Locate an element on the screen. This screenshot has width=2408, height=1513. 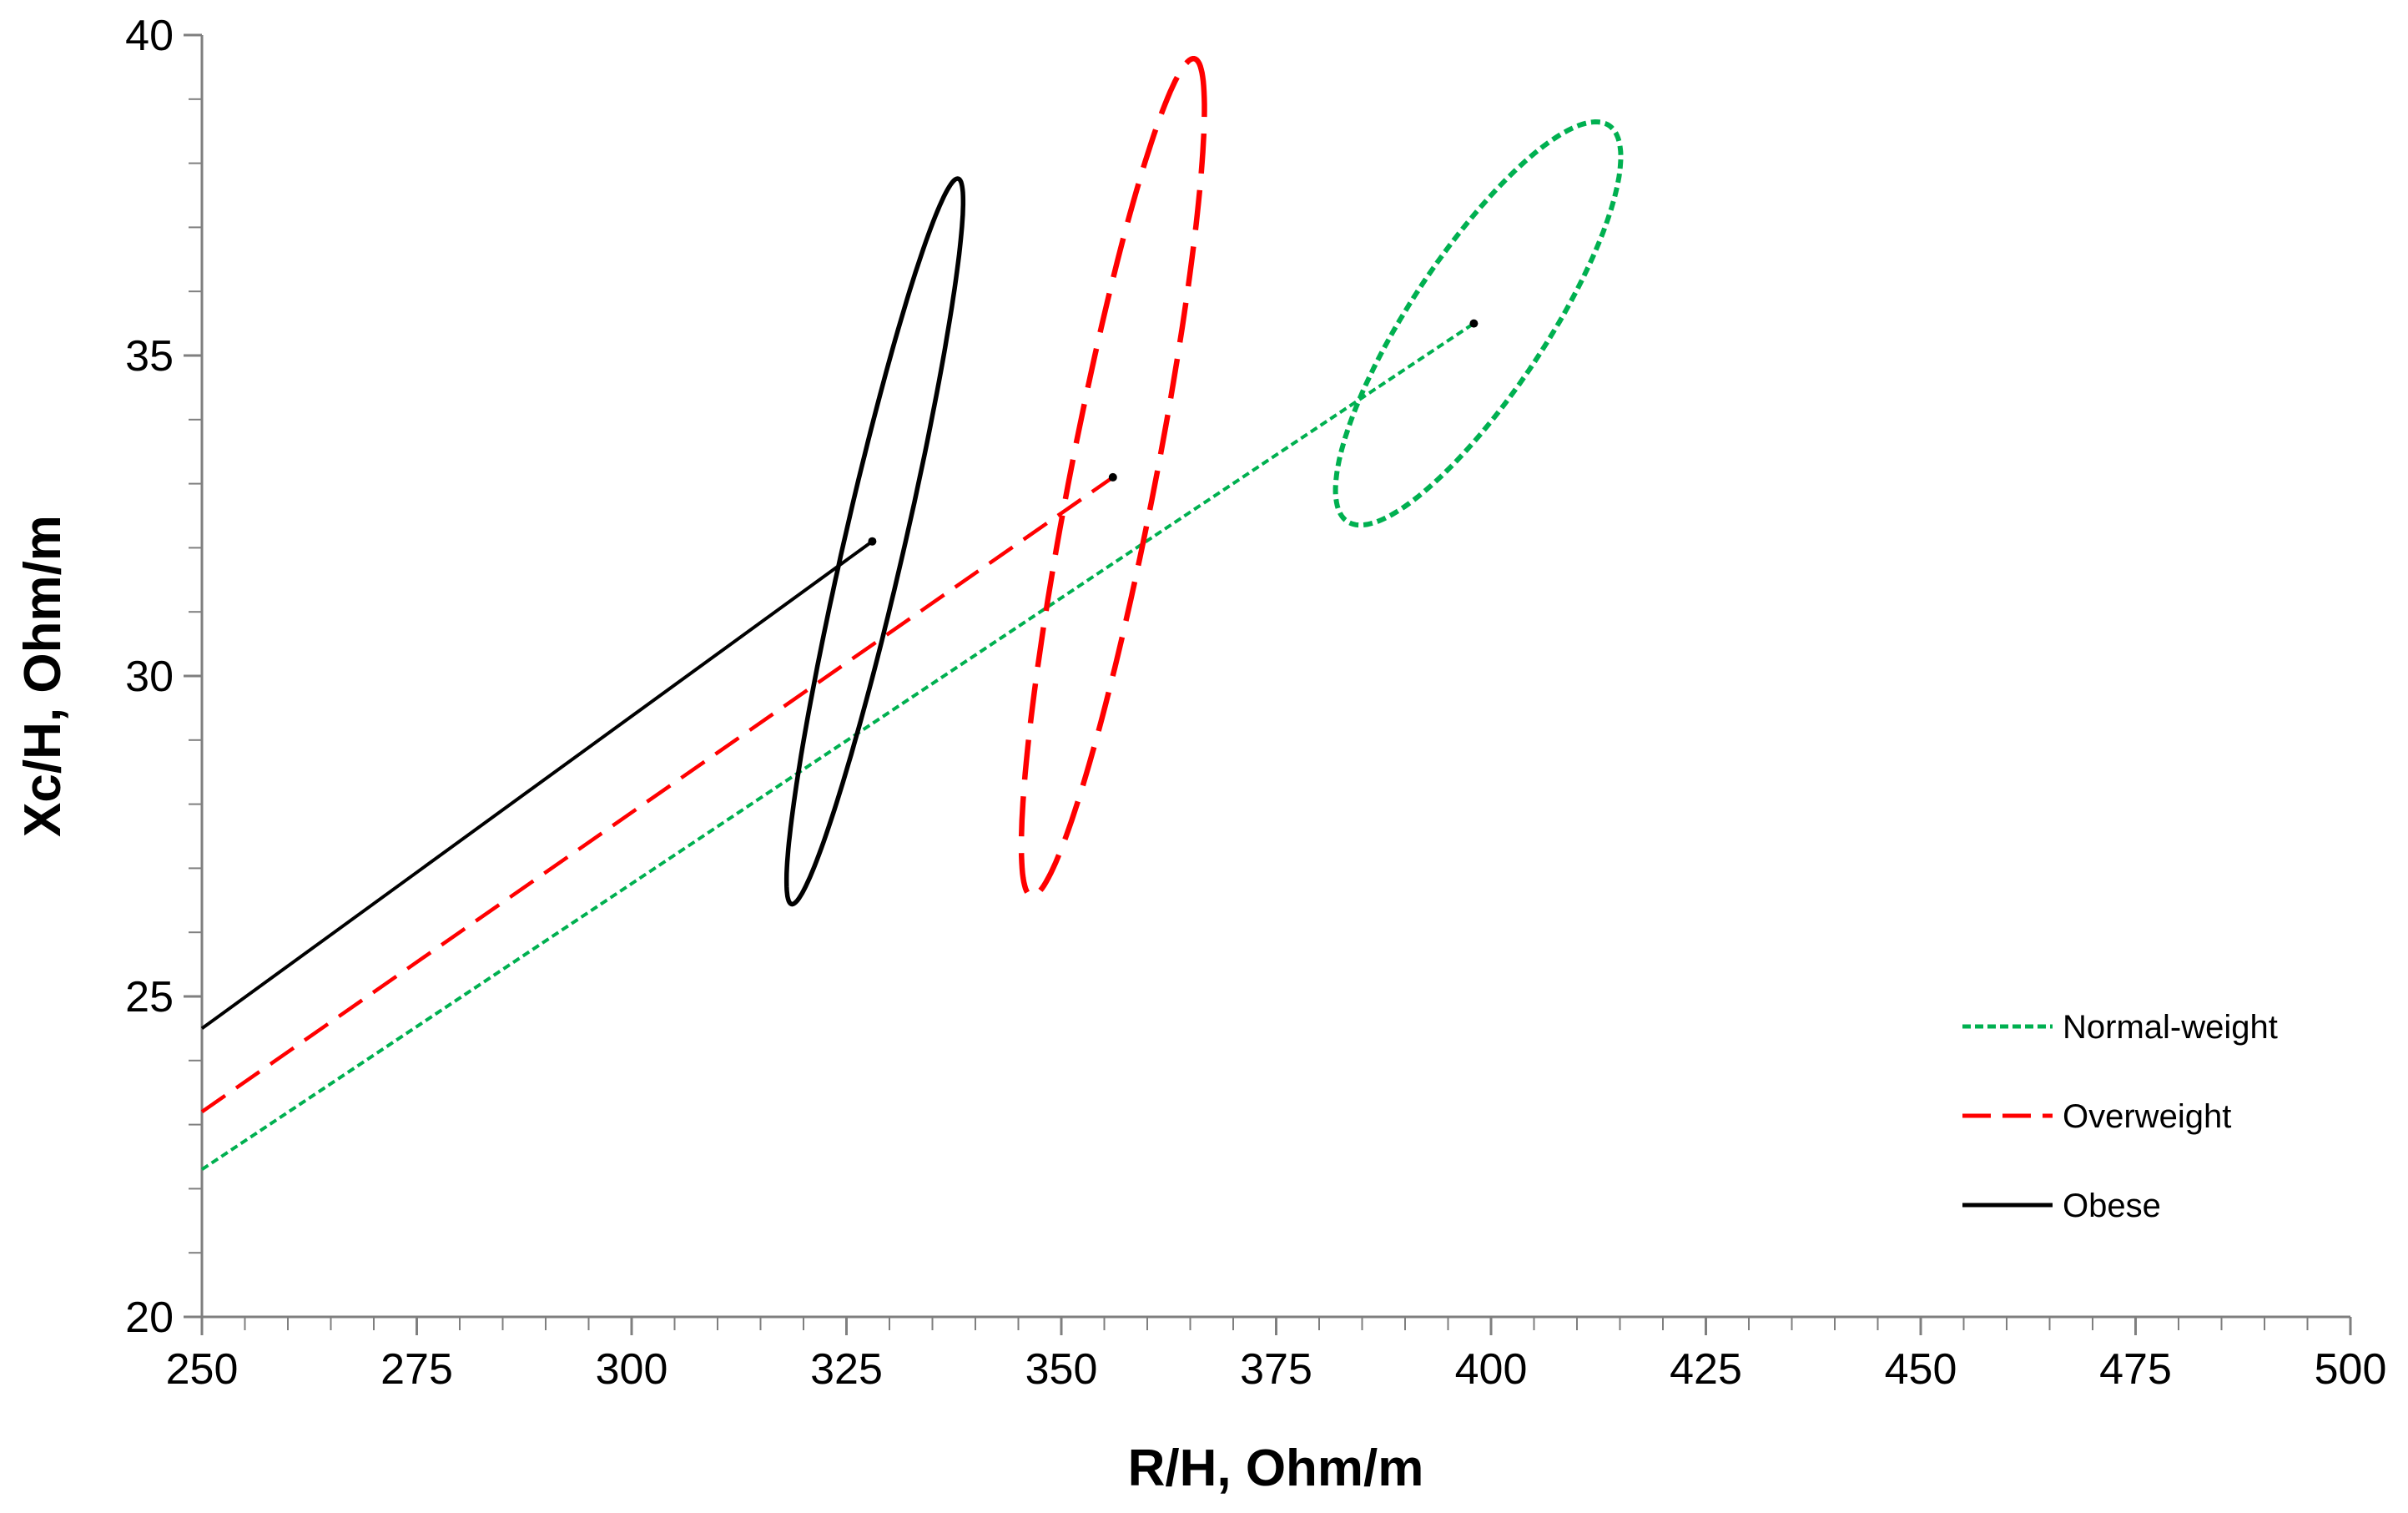
series-vector-line is located at coordinates (537, 785).